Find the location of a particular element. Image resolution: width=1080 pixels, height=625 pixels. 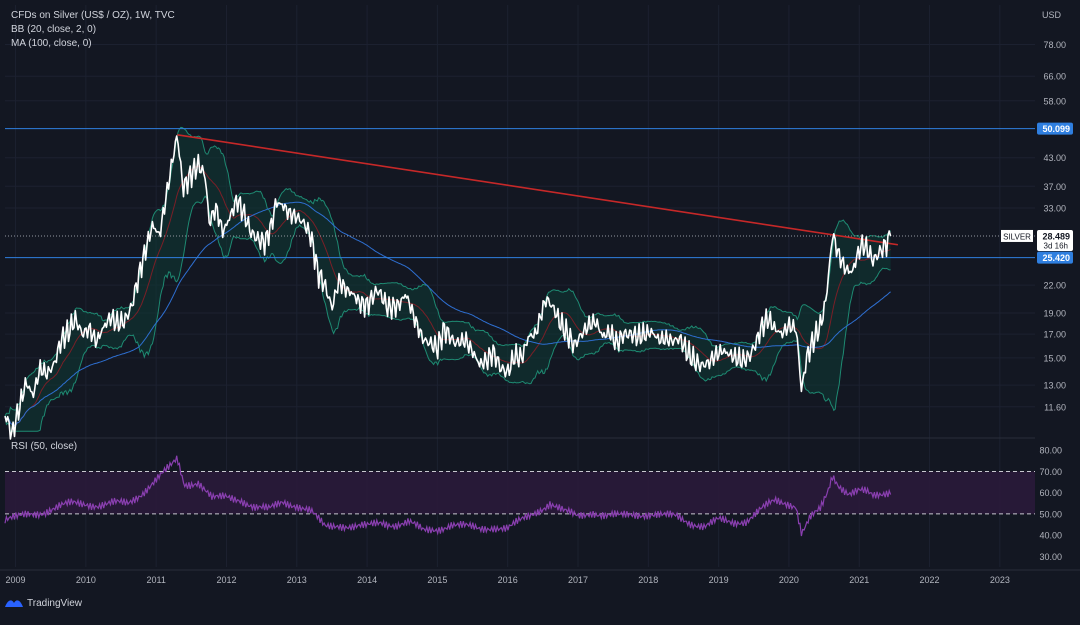

y-tick-label: 37.00 is located at coordinates (1054, 187).